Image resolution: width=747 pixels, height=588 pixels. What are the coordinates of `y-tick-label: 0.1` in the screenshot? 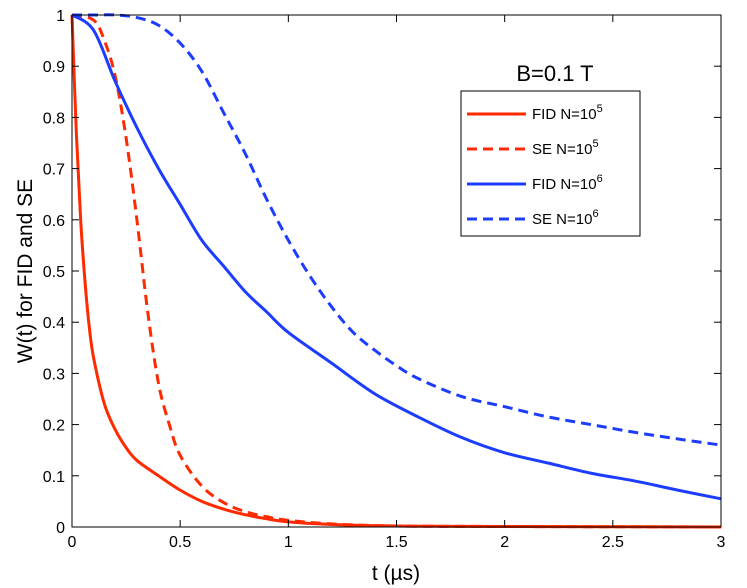 It's located at (54, 477).